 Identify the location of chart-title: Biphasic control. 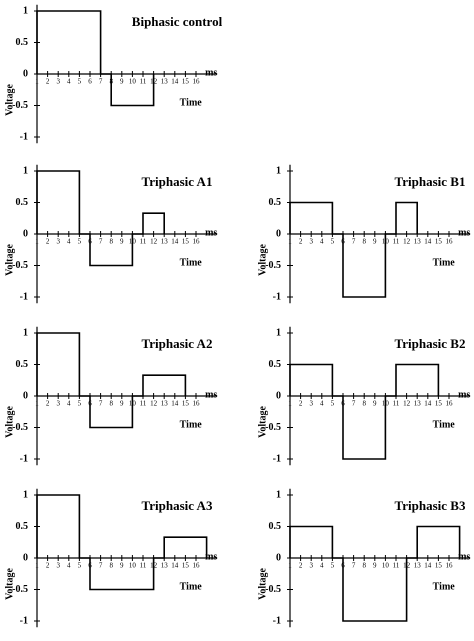
(177, 21).